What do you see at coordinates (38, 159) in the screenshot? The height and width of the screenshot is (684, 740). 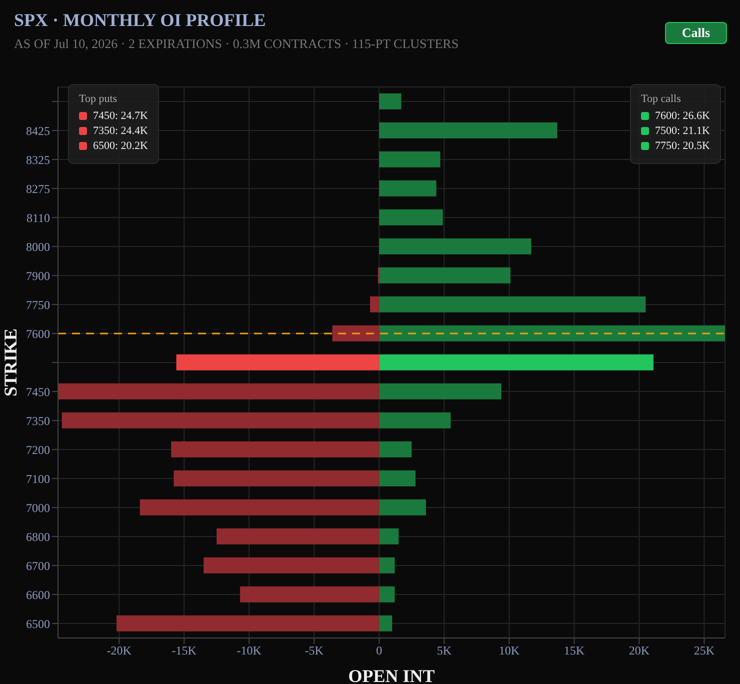 I see `y-tick-label: 8325` at bounding box center [38, 159].